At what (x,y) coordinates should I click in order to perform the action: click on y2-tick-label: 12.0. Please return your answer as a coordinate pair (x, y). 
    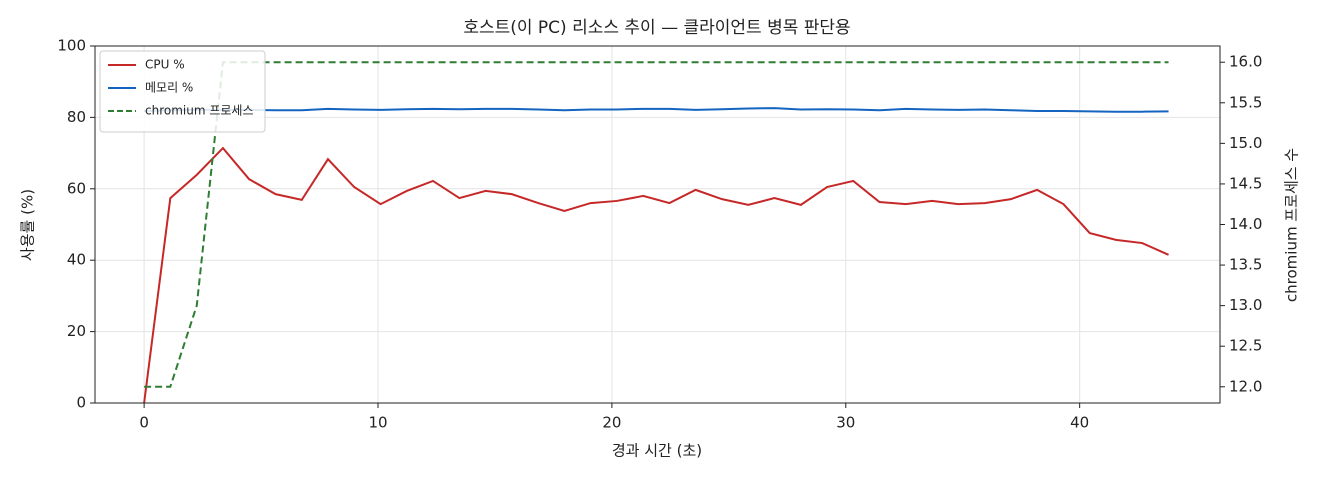
    Looking at the image, I should click on (1245, 386).